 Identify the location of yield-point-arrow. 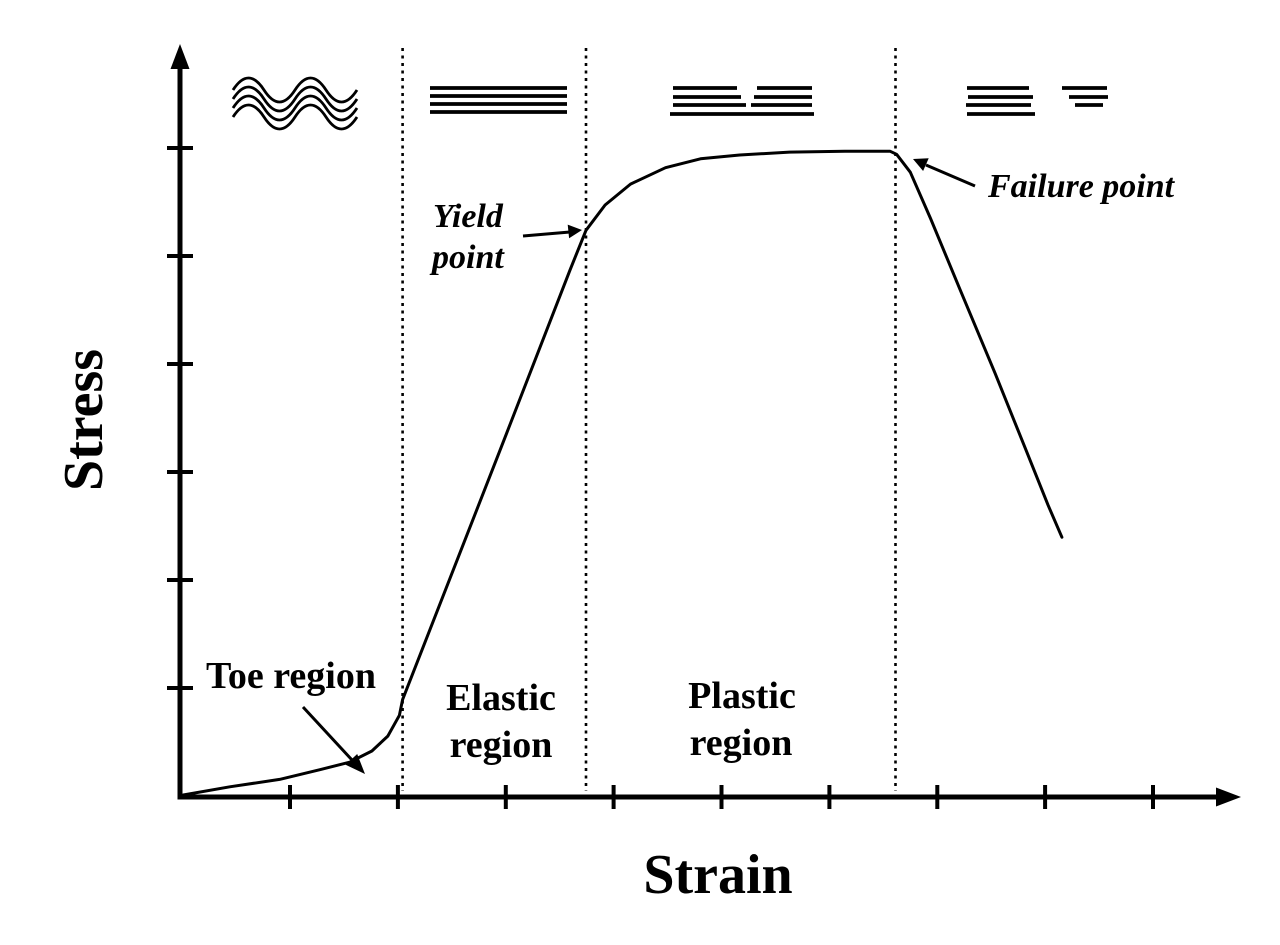
(552, 231).